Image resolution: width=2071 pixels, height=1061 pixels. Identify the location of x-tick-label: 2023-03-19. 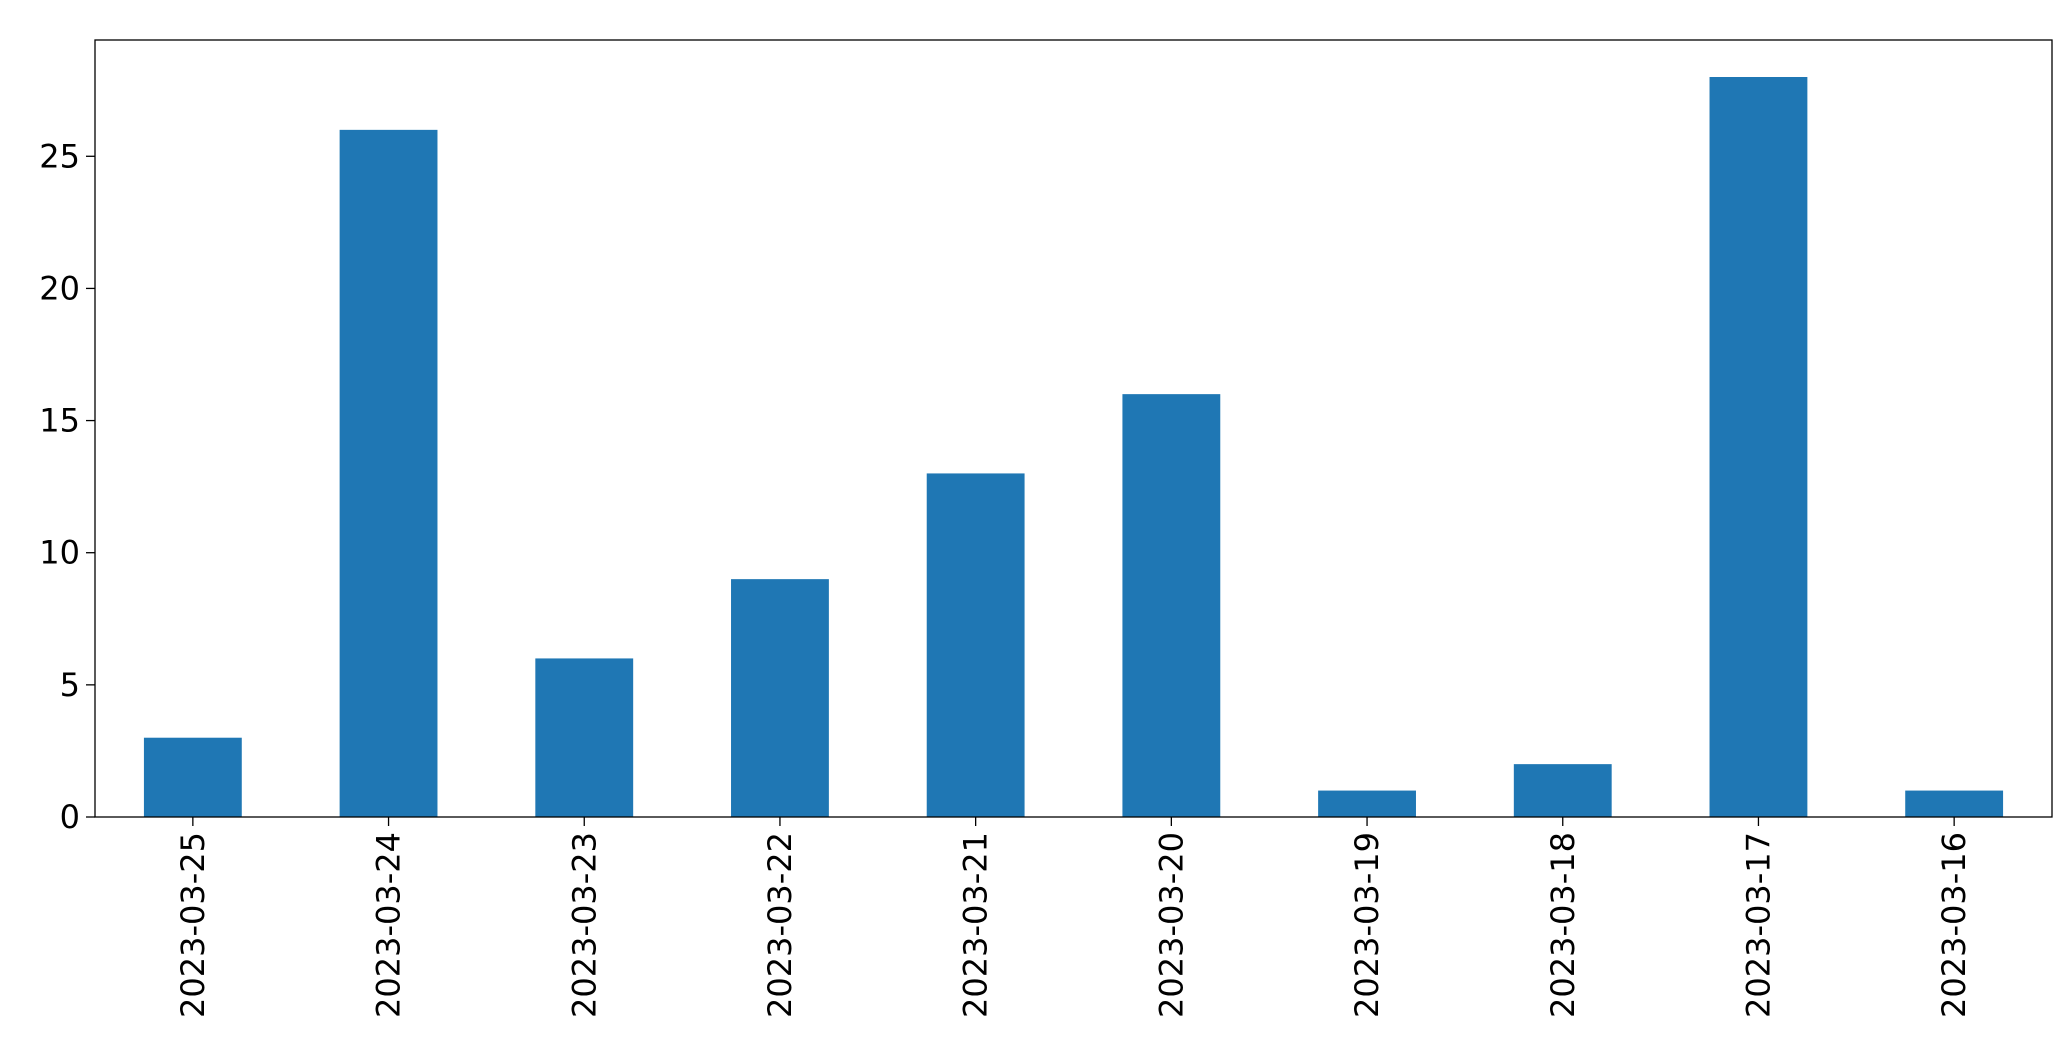
(1367, 925).